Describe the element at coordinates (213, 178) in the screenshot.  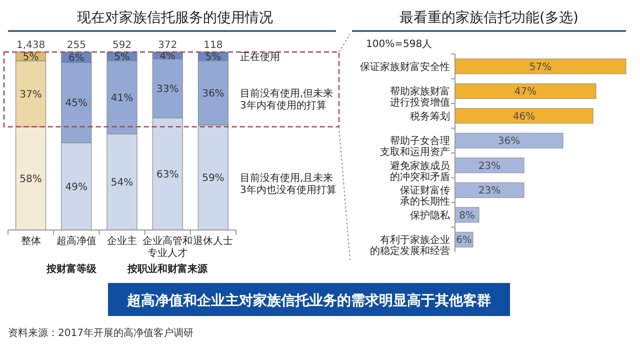
I see `data-label: 59%` at that location.